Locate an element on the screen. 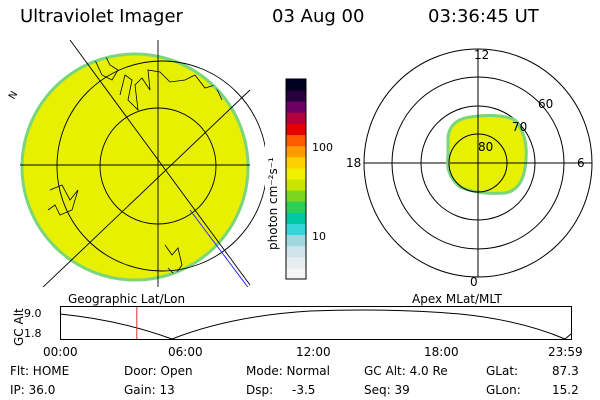 The image size is (600, 400). status-mode: Mode: Normal is located at coordinates (288, 371).